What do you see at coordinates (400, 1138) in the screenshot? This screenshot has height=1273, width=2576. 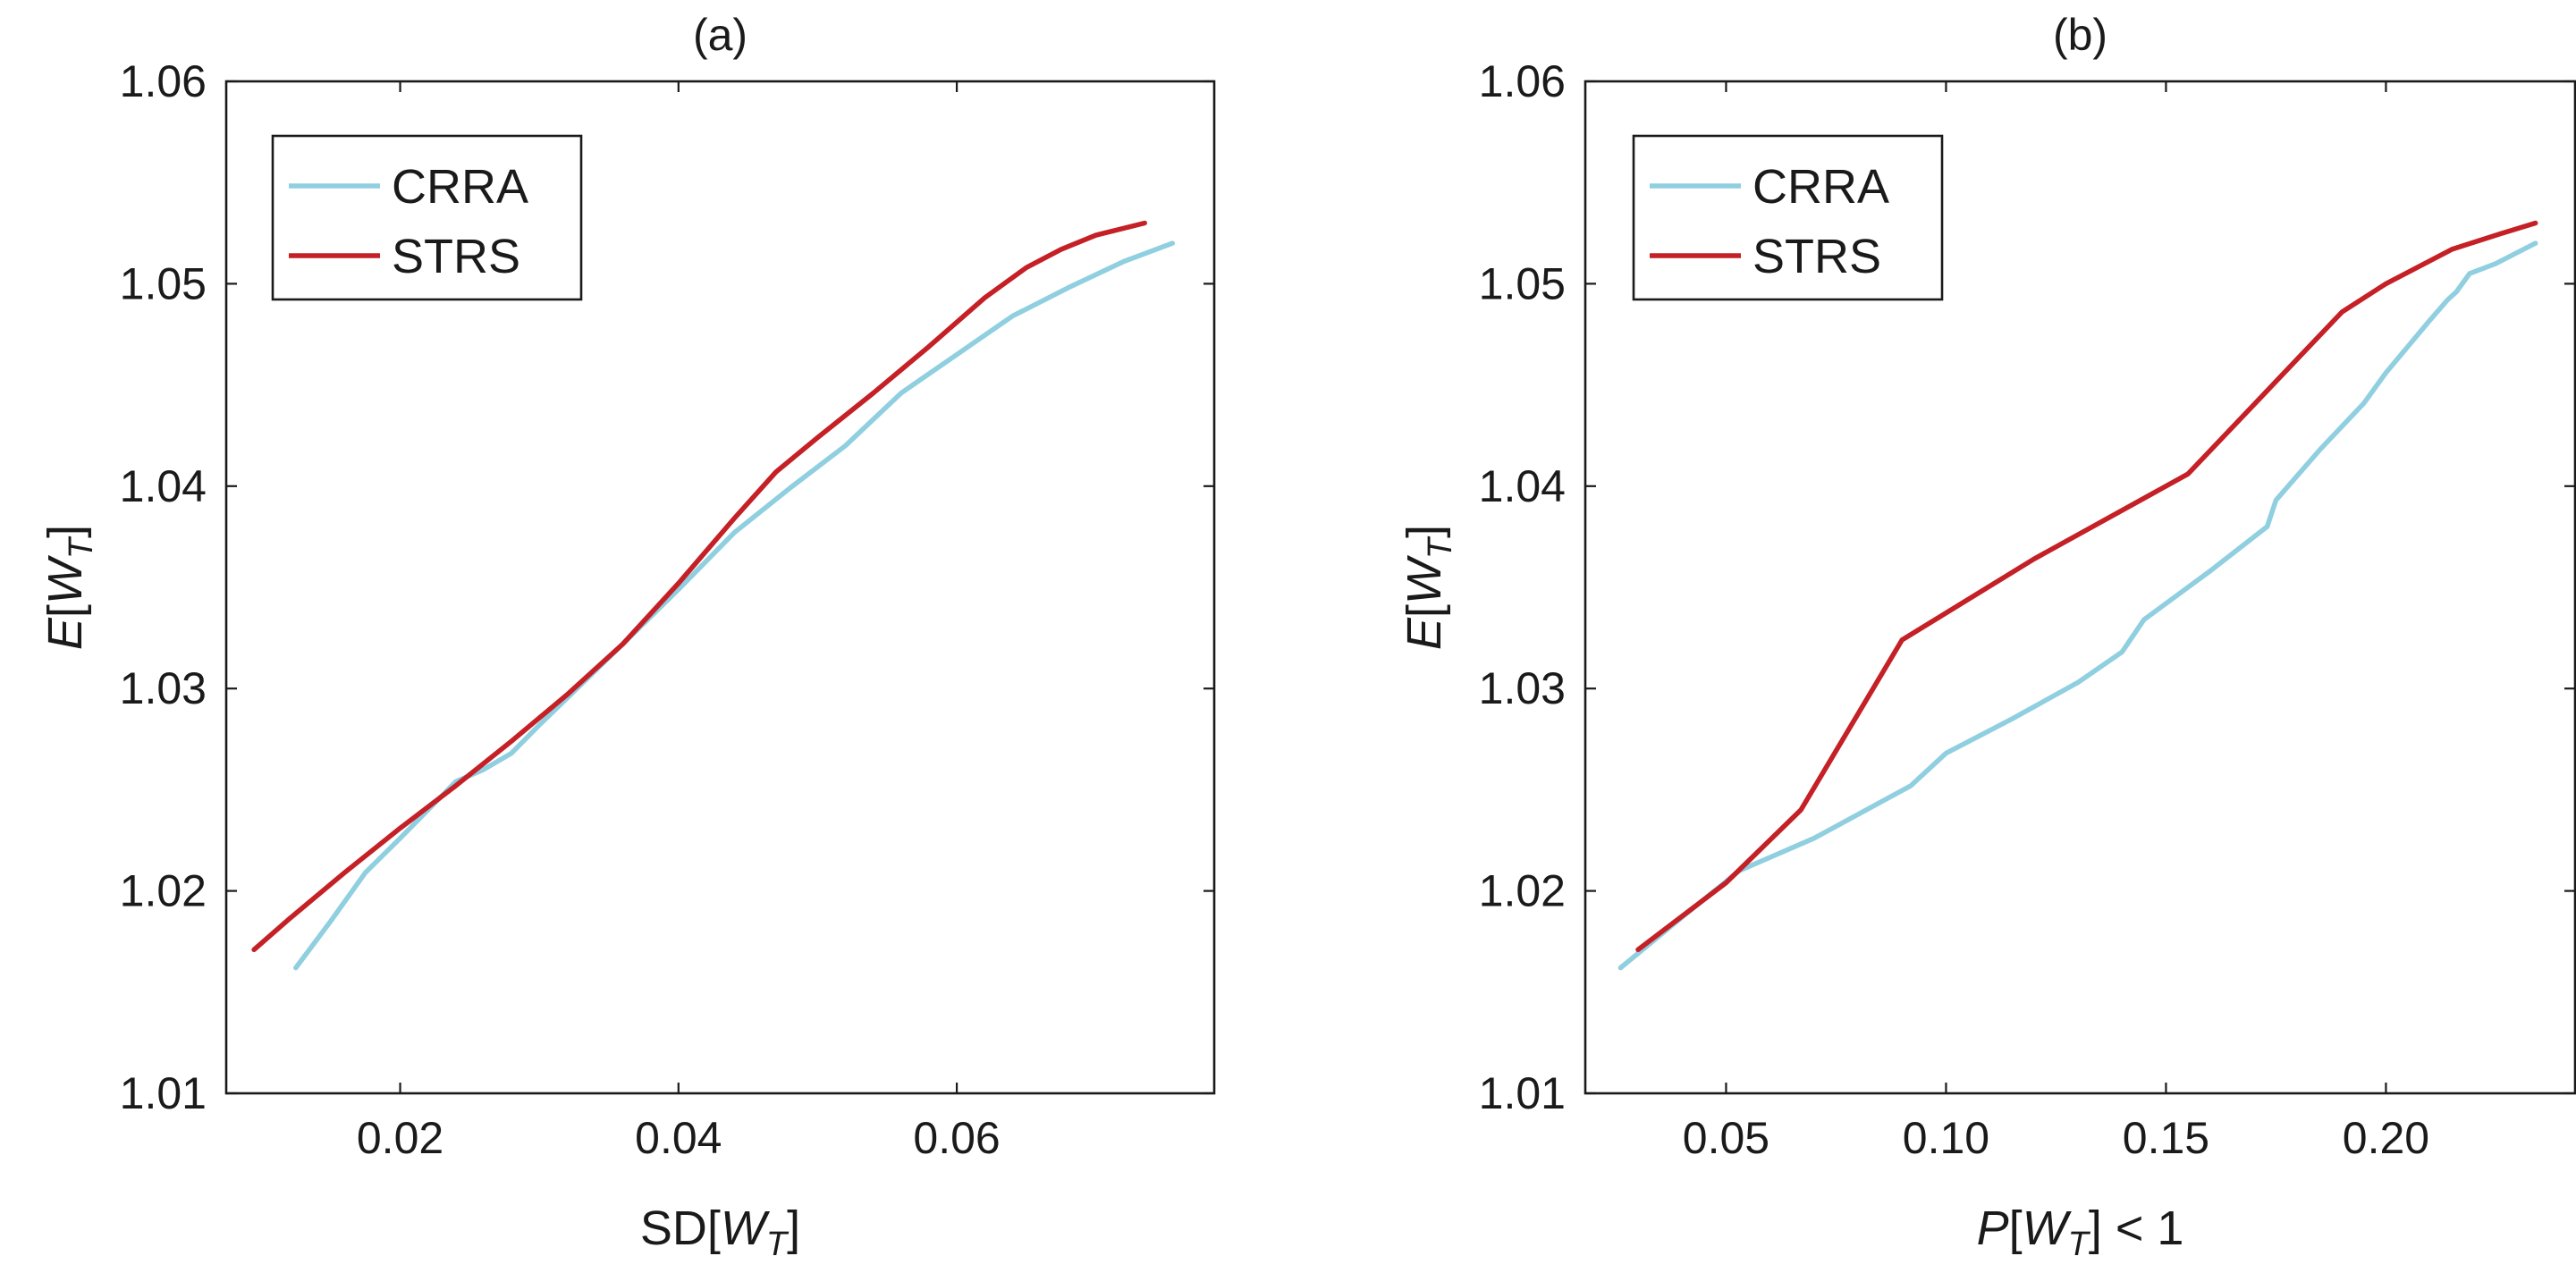 I see `x-tick-label: 0.02` at bounding box center [400, 1138].